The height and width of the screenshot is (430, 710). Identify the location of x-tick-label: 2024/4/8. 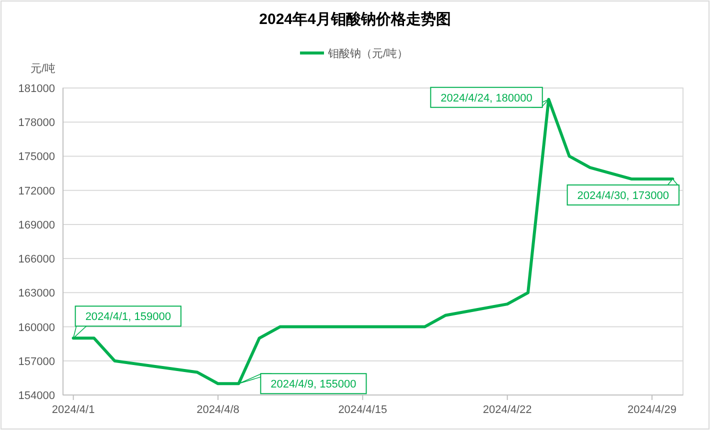
(218, 410).